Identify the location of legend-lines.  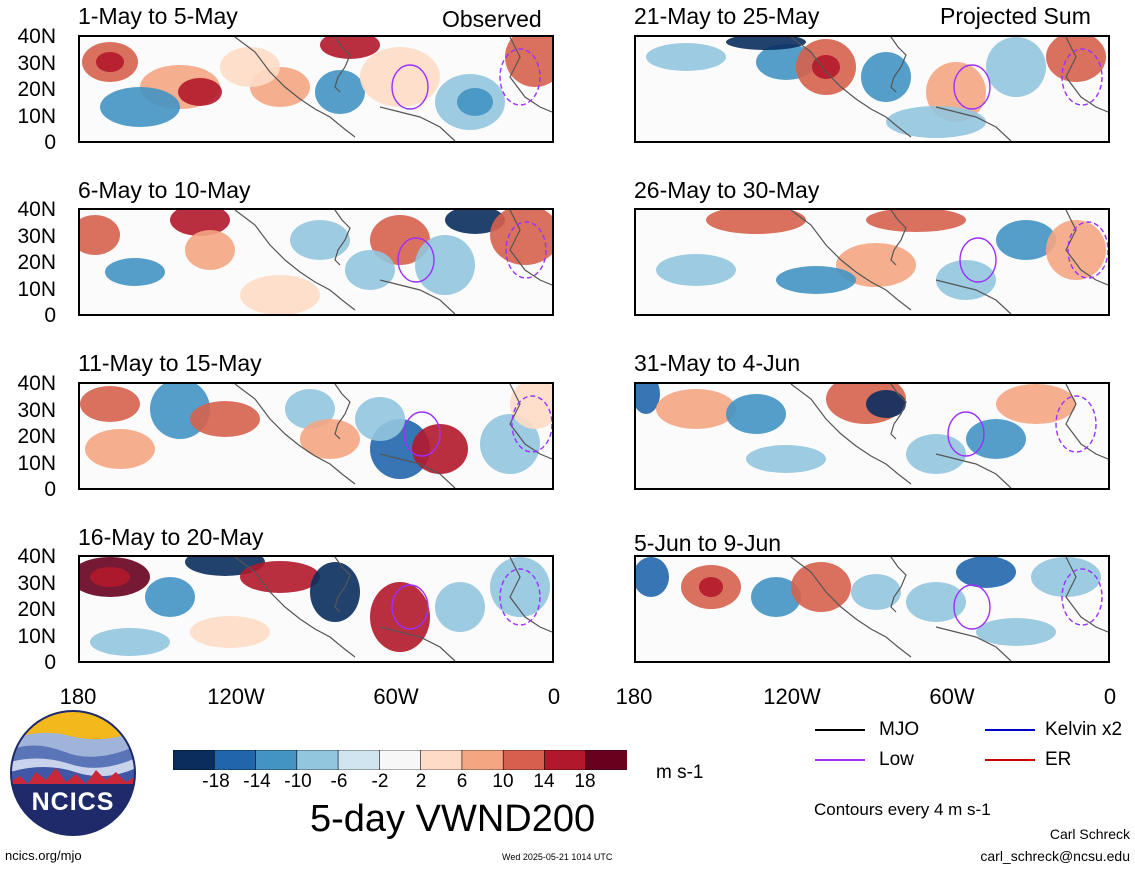
(925, 745).